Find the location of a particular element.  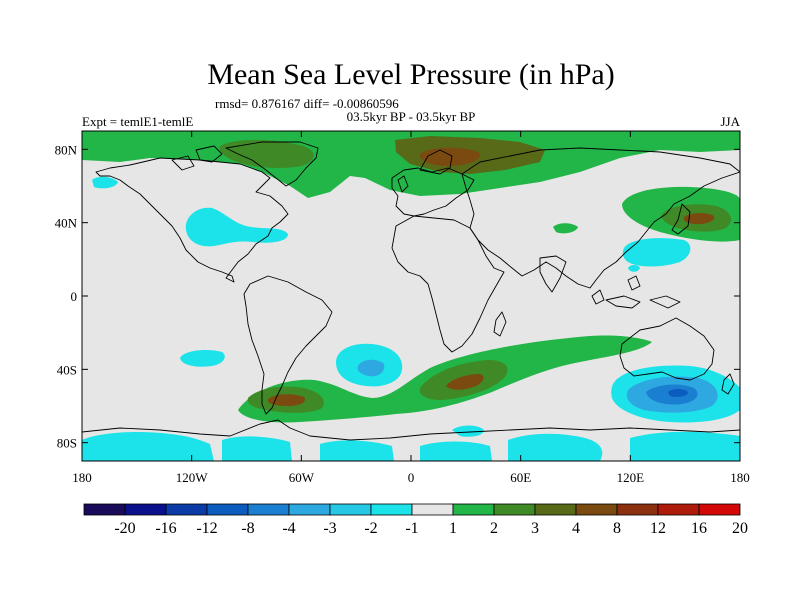

coast-europe is located at coordinates (433, 192).